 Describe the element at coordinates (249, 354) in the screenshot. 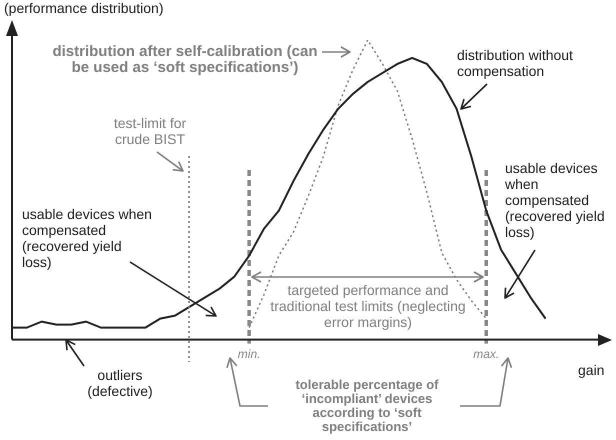

I see `x-tick-label: min.` at that location.